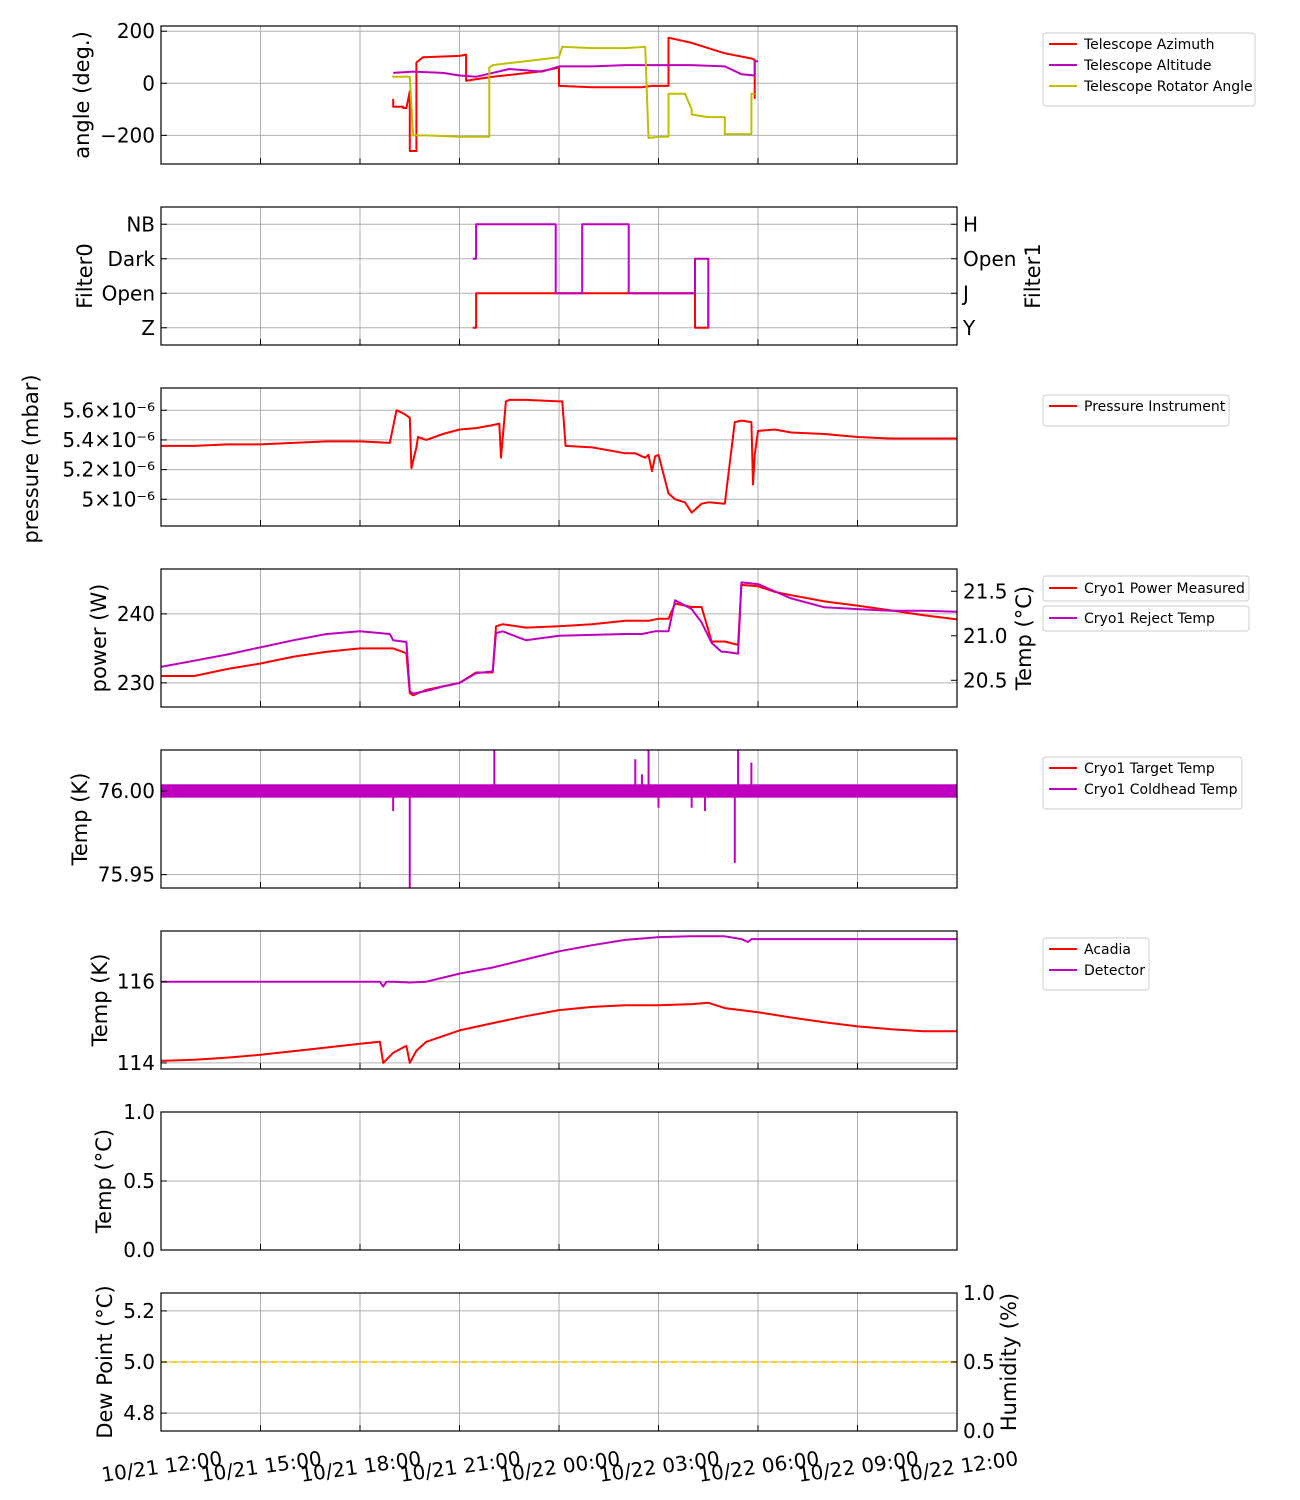 The width and height of the screenshot is (1300, 1500). I want to click on axis-title: angle (deg.), so click(82, 95).